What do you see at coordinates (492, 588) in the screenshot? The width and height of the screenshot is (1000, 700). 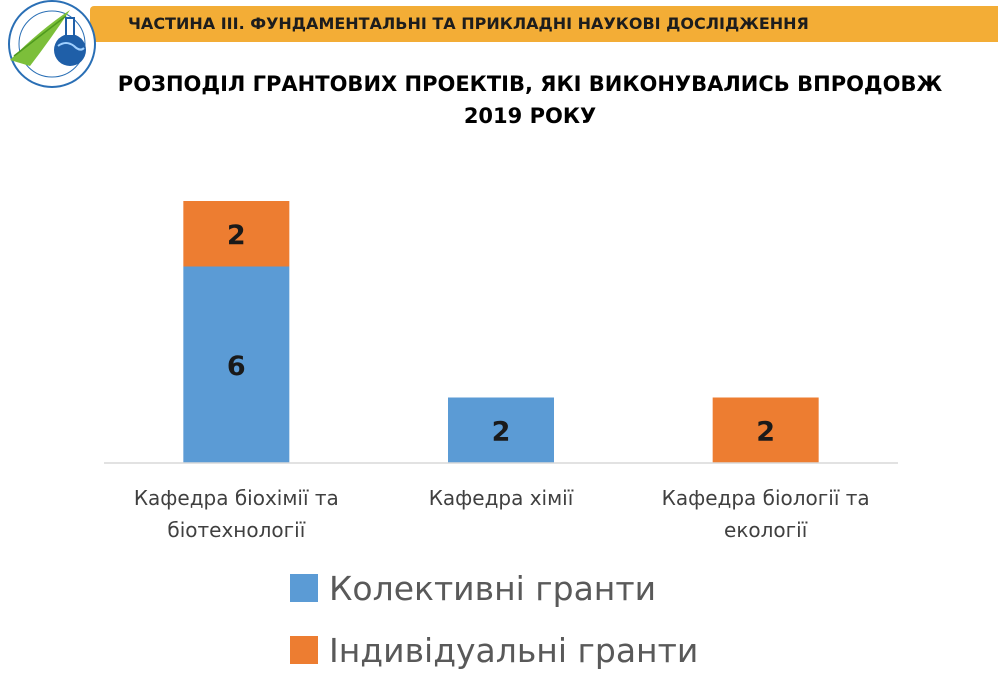 I see `legend-label: Колективні гранти` at bounding box center [492, 588].